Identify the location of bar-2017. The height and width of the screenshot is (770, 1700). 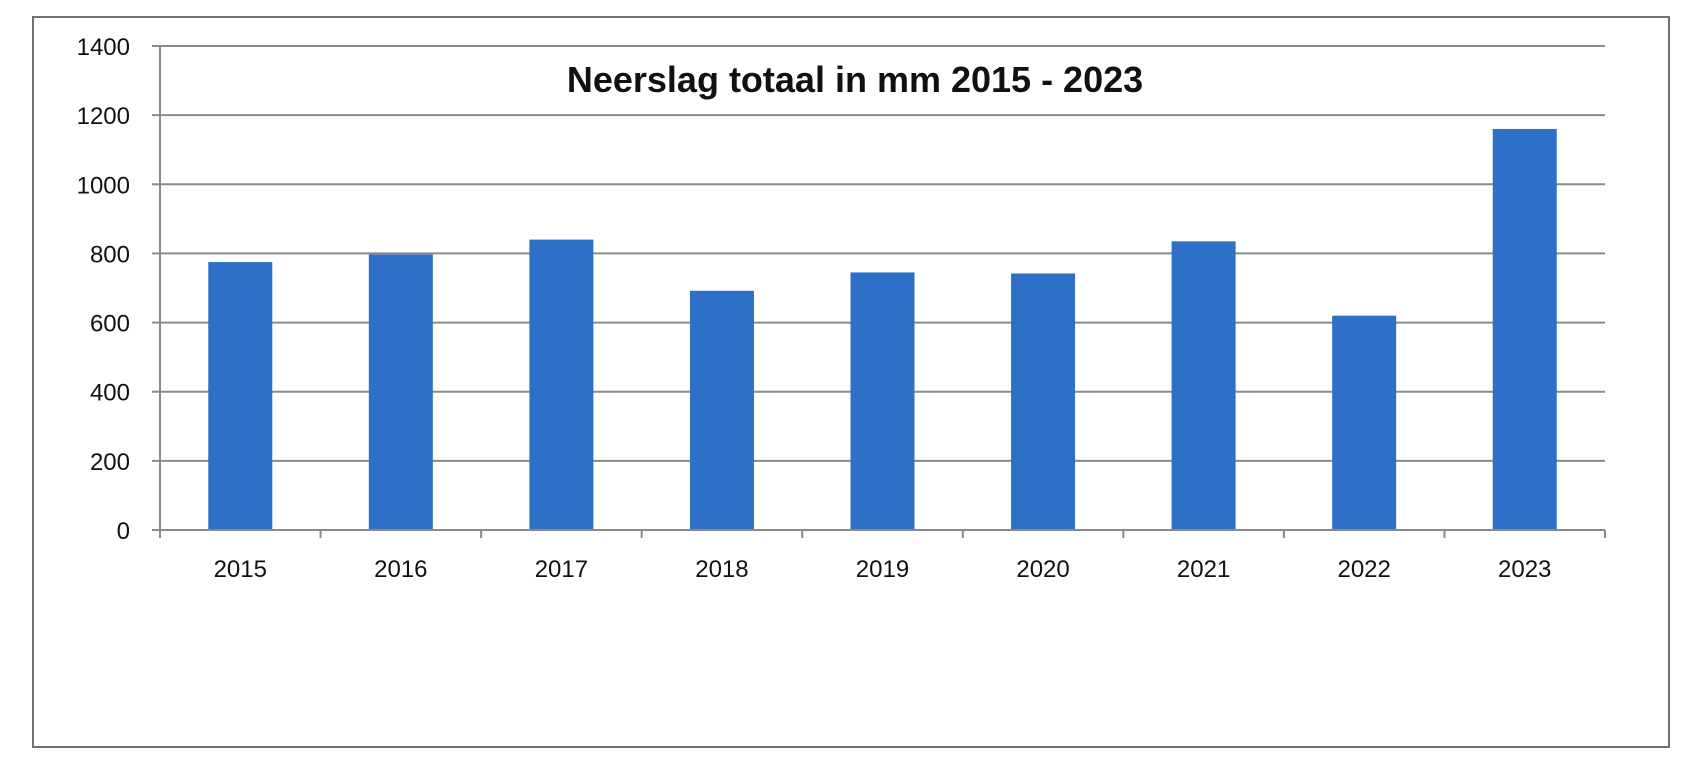
(561, 384).